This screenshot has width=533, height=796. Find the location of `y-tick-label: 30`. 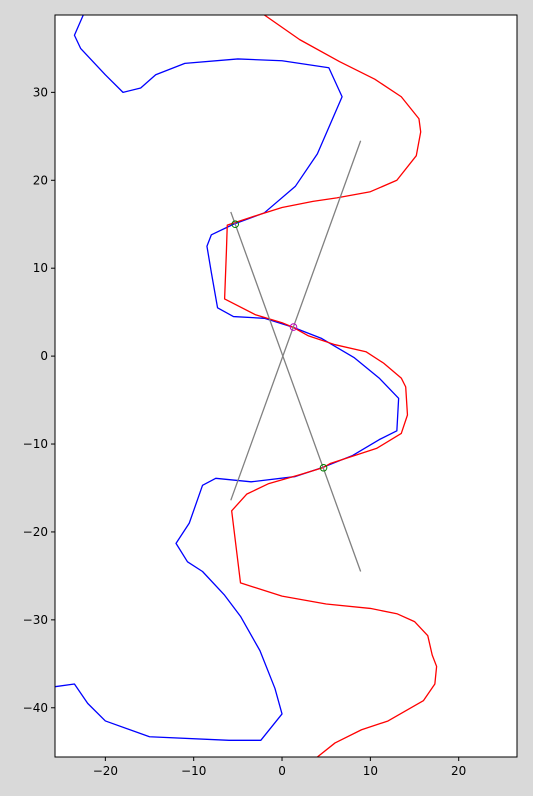

y-tick-label: 30 is located at coordinates (40, 92).